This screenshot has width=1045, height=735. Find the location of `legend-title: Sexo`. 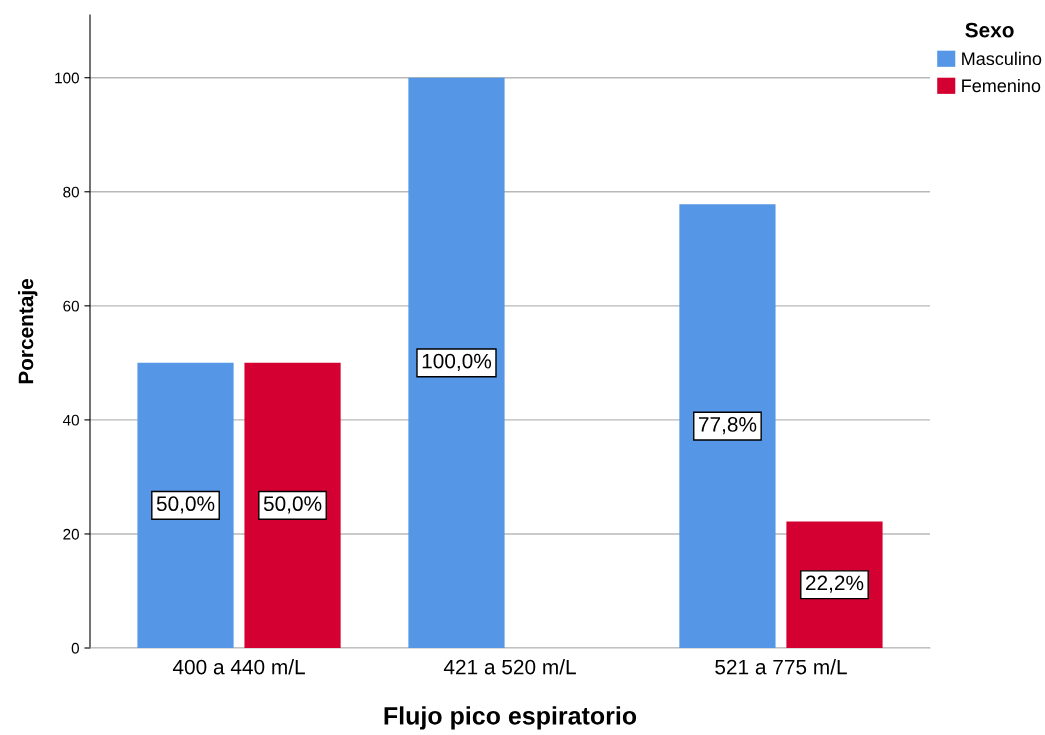

legend-title: Sexo is located at coordinates (989, 30).